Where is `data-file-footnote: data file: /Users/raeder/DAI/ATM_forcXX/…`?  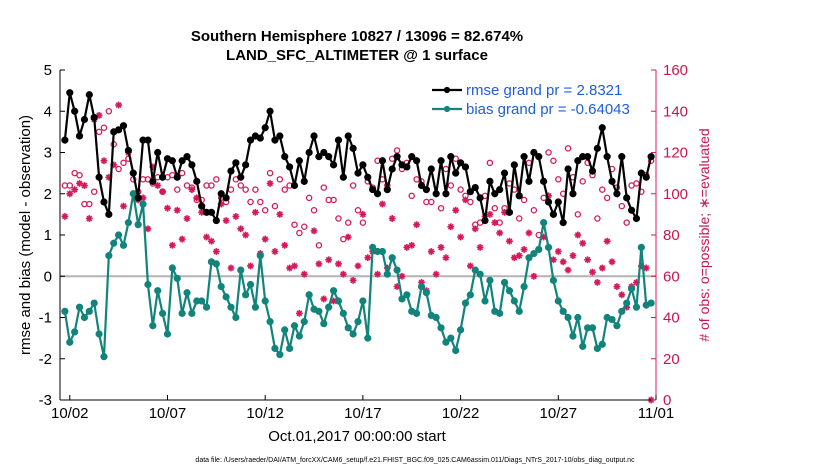 data-file-footnote: data file: /Users/raeder/DAI/ATM_forcXX/… is located at coordinates (415, 460).